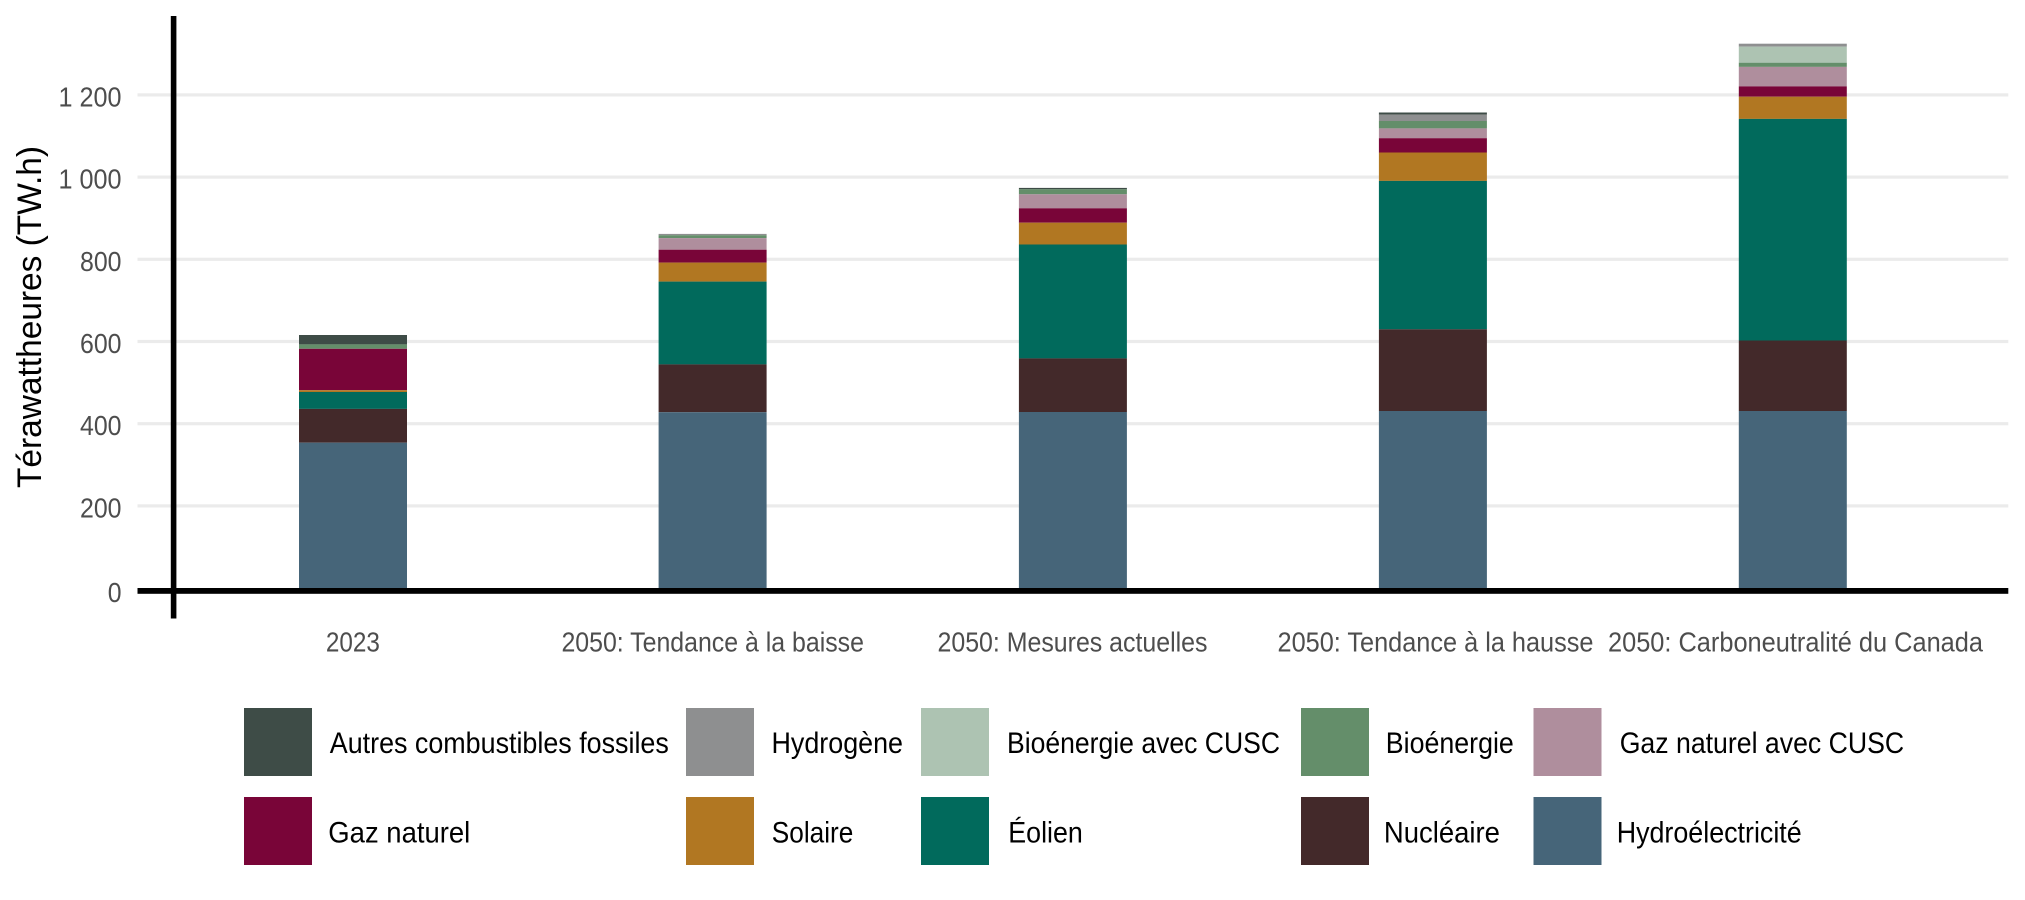 This screenshot has height=900, width=2025. Describe the element at coordinates (1795, 642) in the screenshot. I see `svg-text:2050: Carboneutralité du Canad: 2050: Carboneutralité du Canada` at that location.